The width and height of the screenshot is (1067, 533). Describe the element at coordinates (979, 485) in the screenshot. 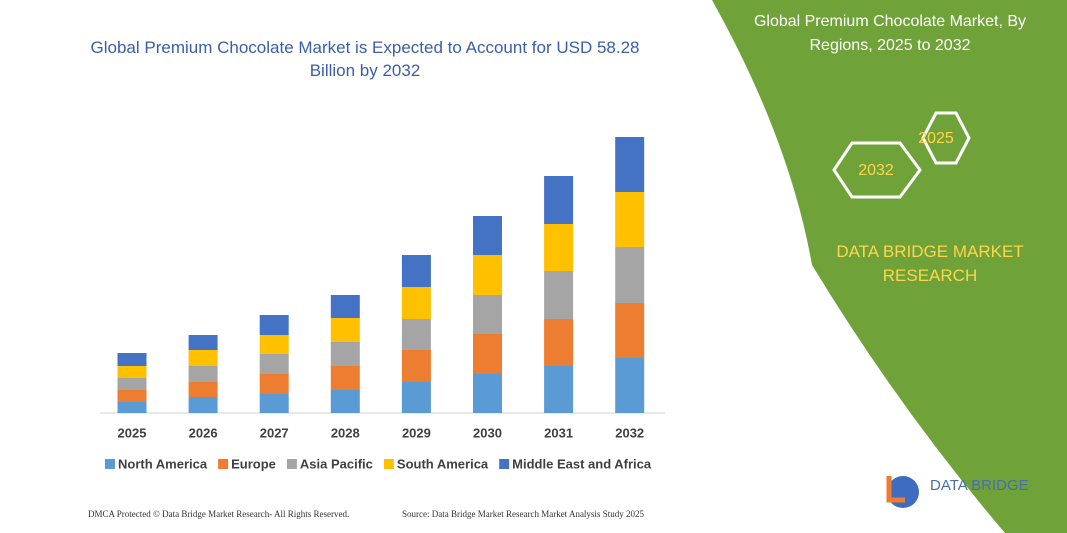

I see `logo-text: DATA BRIDGE` at that location.